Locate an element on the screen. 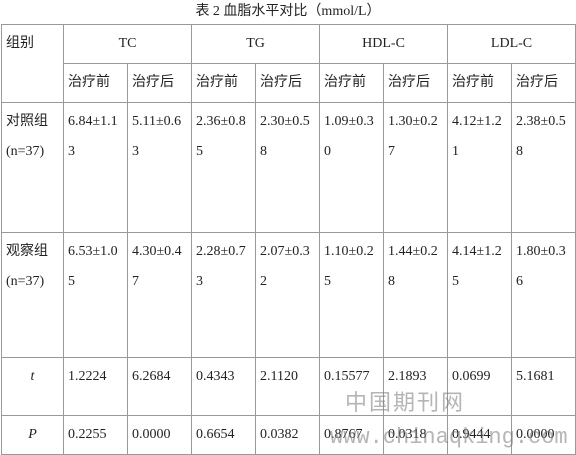 Image resolution: width=576 pixels, height=455 pixels. cell: 0.8767 is located at coordinates (352, 435).